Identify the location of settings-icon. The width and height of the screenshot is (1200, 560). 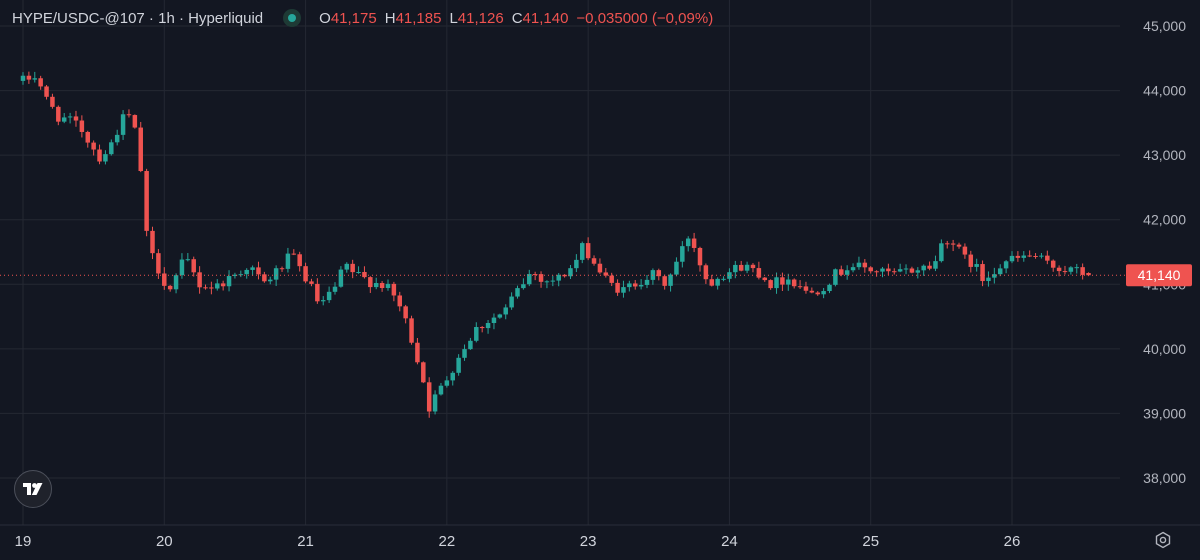
(1163, 540).